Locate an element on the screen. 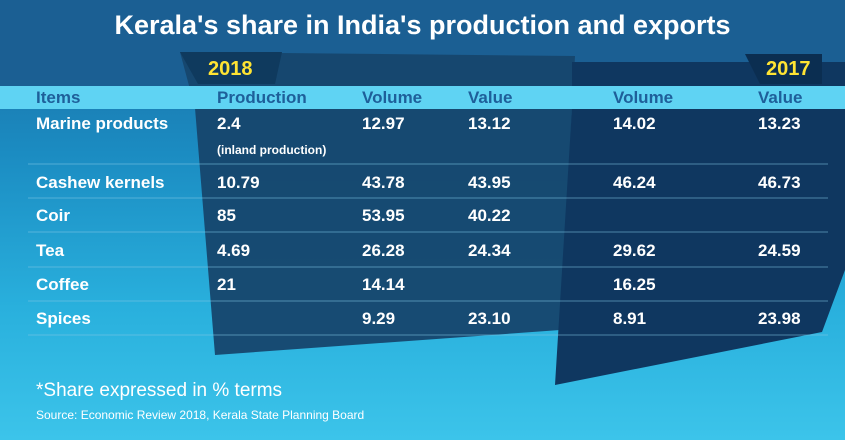 Image resolution: width=845 pixels, height=440 pixels. panel-2018-tab is located at coordinates (231, 68).